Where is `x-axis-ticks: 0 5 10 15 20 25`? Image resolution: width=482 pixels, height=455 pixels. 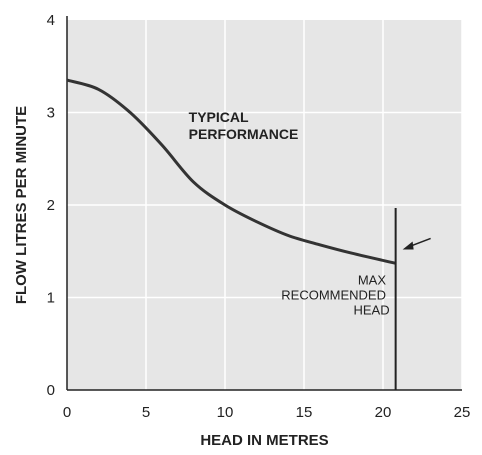
x-axis-ticks: 0 5 10 15 20 25 is located at coordinates (267, 412).